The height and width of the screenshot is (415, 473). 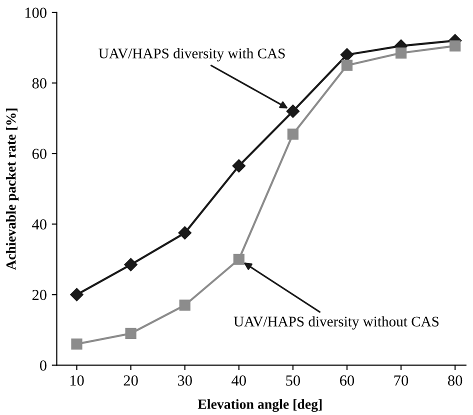 What do you see at coordinates (39, 153) in the screenshot?
I see `y-tick-label: 60` at bounding box center [39, 153].